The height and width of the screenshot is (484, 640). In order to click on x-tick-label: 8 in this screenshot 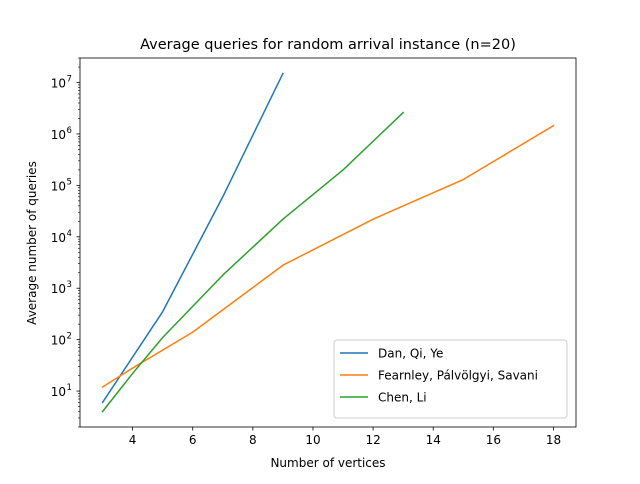, I will do `click(253, 440)`.